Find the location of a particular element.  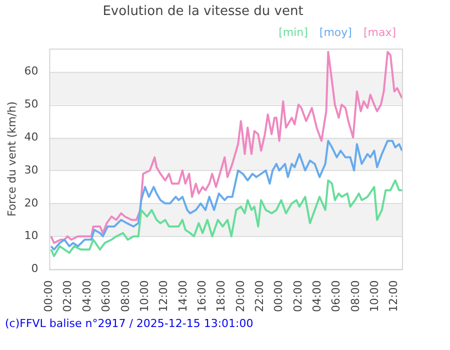

x-tick-label: 20:00 is located at coordinates (240, 296).